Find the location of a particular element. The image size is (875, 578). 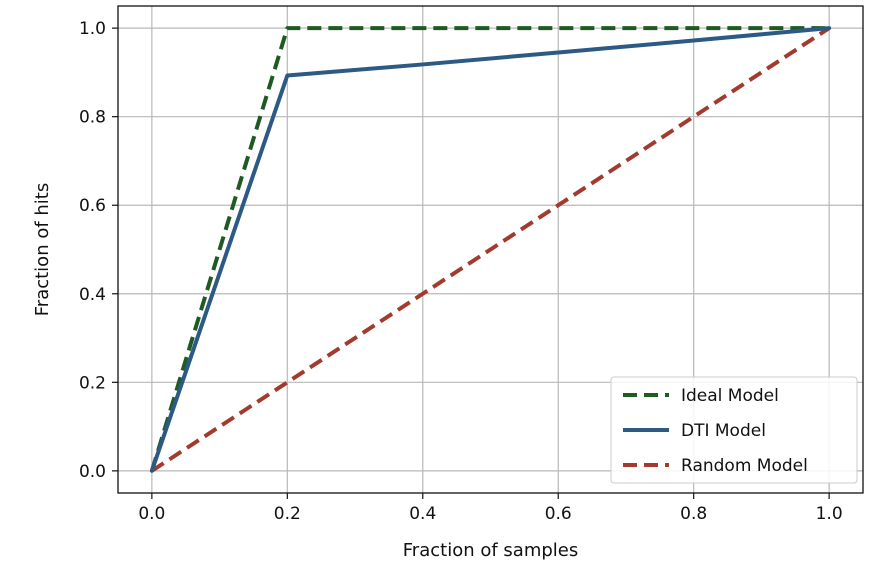

legend-box is located at coordinates (734, 430).